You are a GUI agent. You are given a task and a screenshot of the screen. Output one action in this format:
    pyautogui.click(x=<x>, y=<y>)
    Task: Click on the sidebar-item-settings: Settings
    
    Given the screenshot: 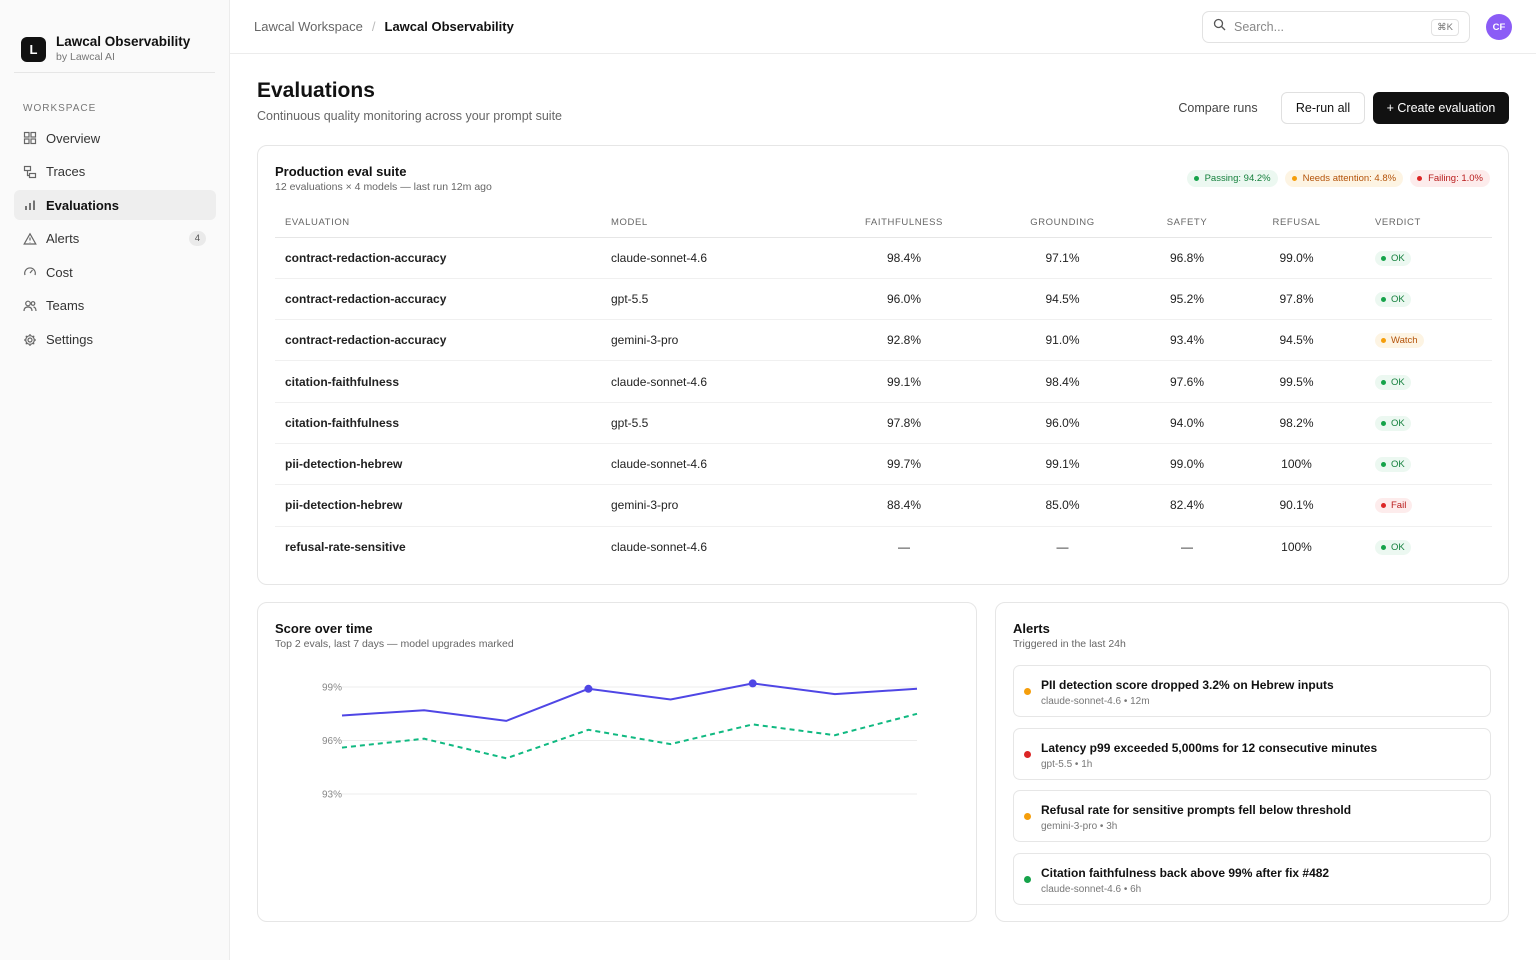 What is the action you would take?
    pyautogui.click(x=115, y=340)
    